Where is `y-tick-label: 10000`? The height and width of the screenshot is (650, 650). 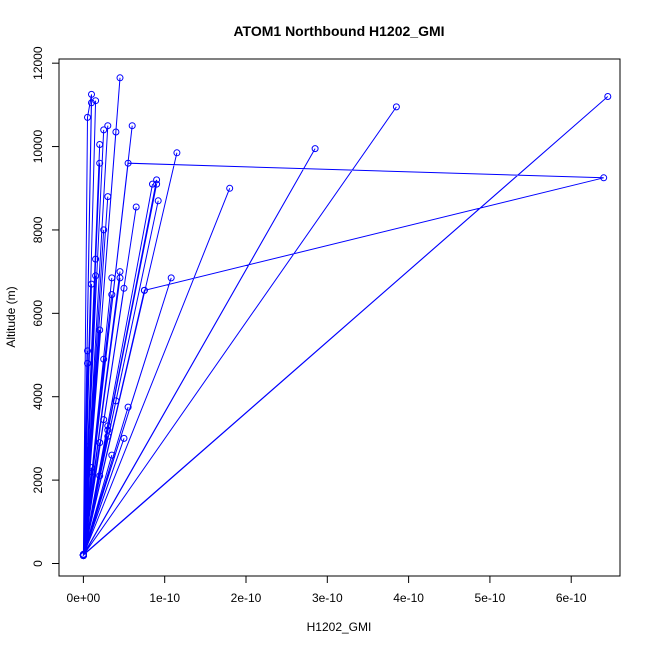
y-tick-label: 10000 is located at coordinates (38, 147).